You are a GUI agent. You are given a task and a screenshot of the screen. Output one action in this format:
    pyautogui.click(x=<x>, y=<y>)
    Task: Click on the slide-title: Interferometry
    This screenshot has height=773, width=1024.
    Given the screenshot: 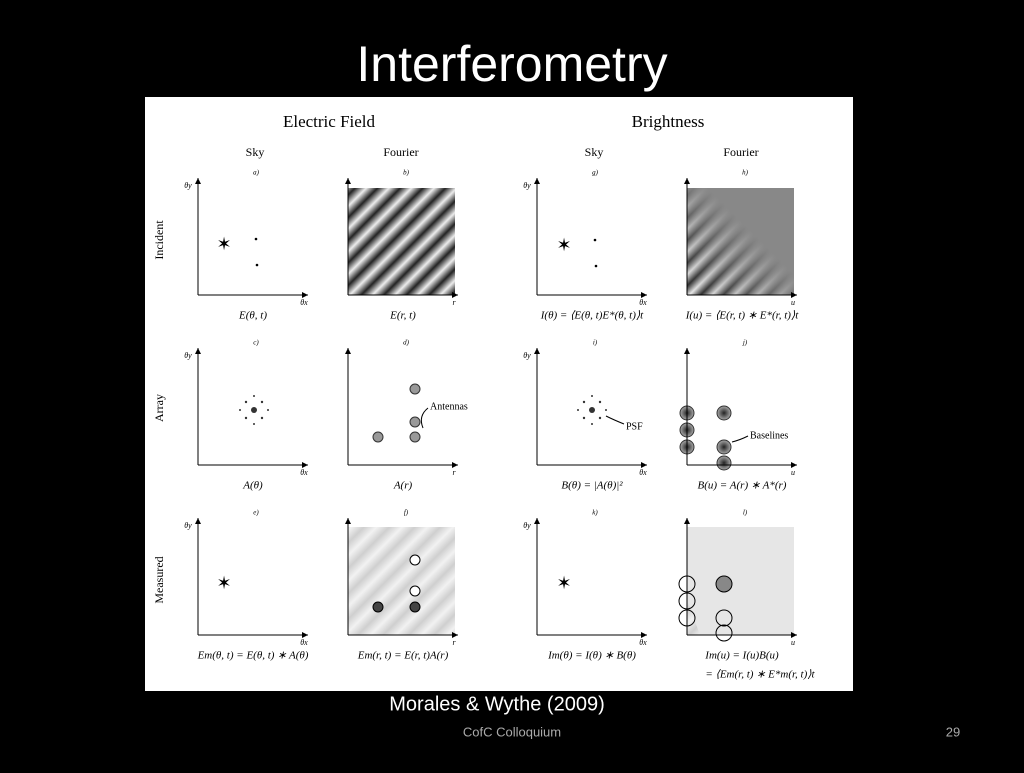 What is the action you would take?
    pyautogui.click(x=511, y=64)
    